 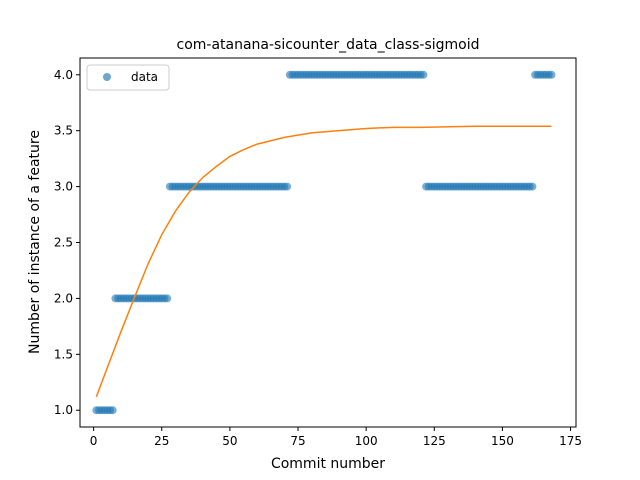 What do you see at coordinates (328, 45) in the screenshot?
I see `chart-title: com-atanana-sicounter_data_class-sigmoid` at bounding box center [328, 45].